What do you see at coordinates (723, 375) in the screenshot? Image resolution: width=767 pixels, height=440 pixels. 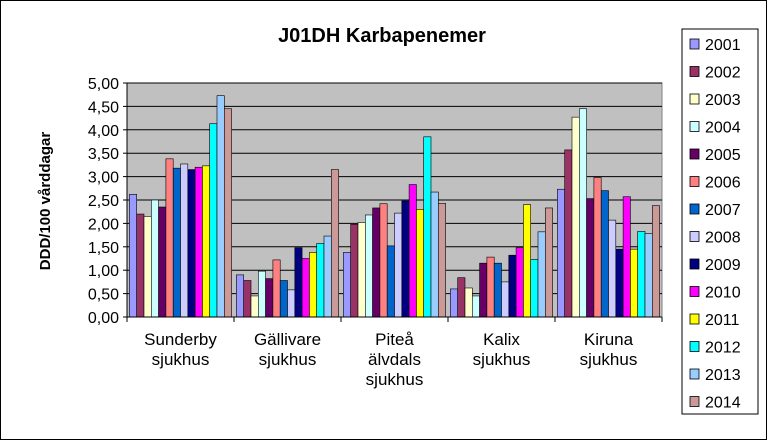 I see `legend-label: 2013` at bounding box center [723, 375].